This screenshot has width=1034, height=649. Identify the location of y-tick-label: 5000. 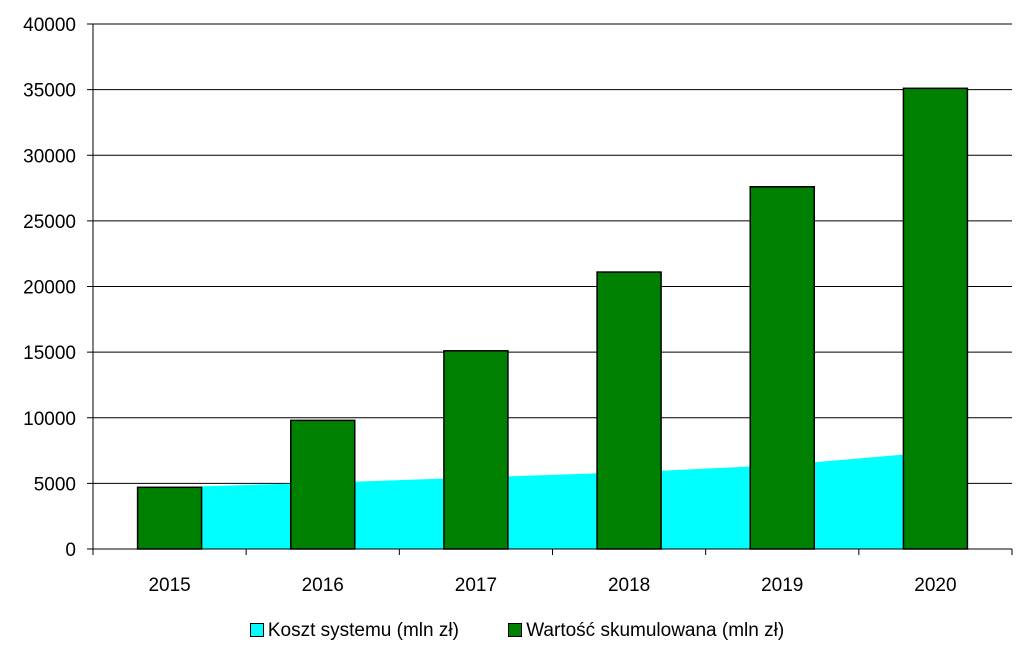
(55, 484).